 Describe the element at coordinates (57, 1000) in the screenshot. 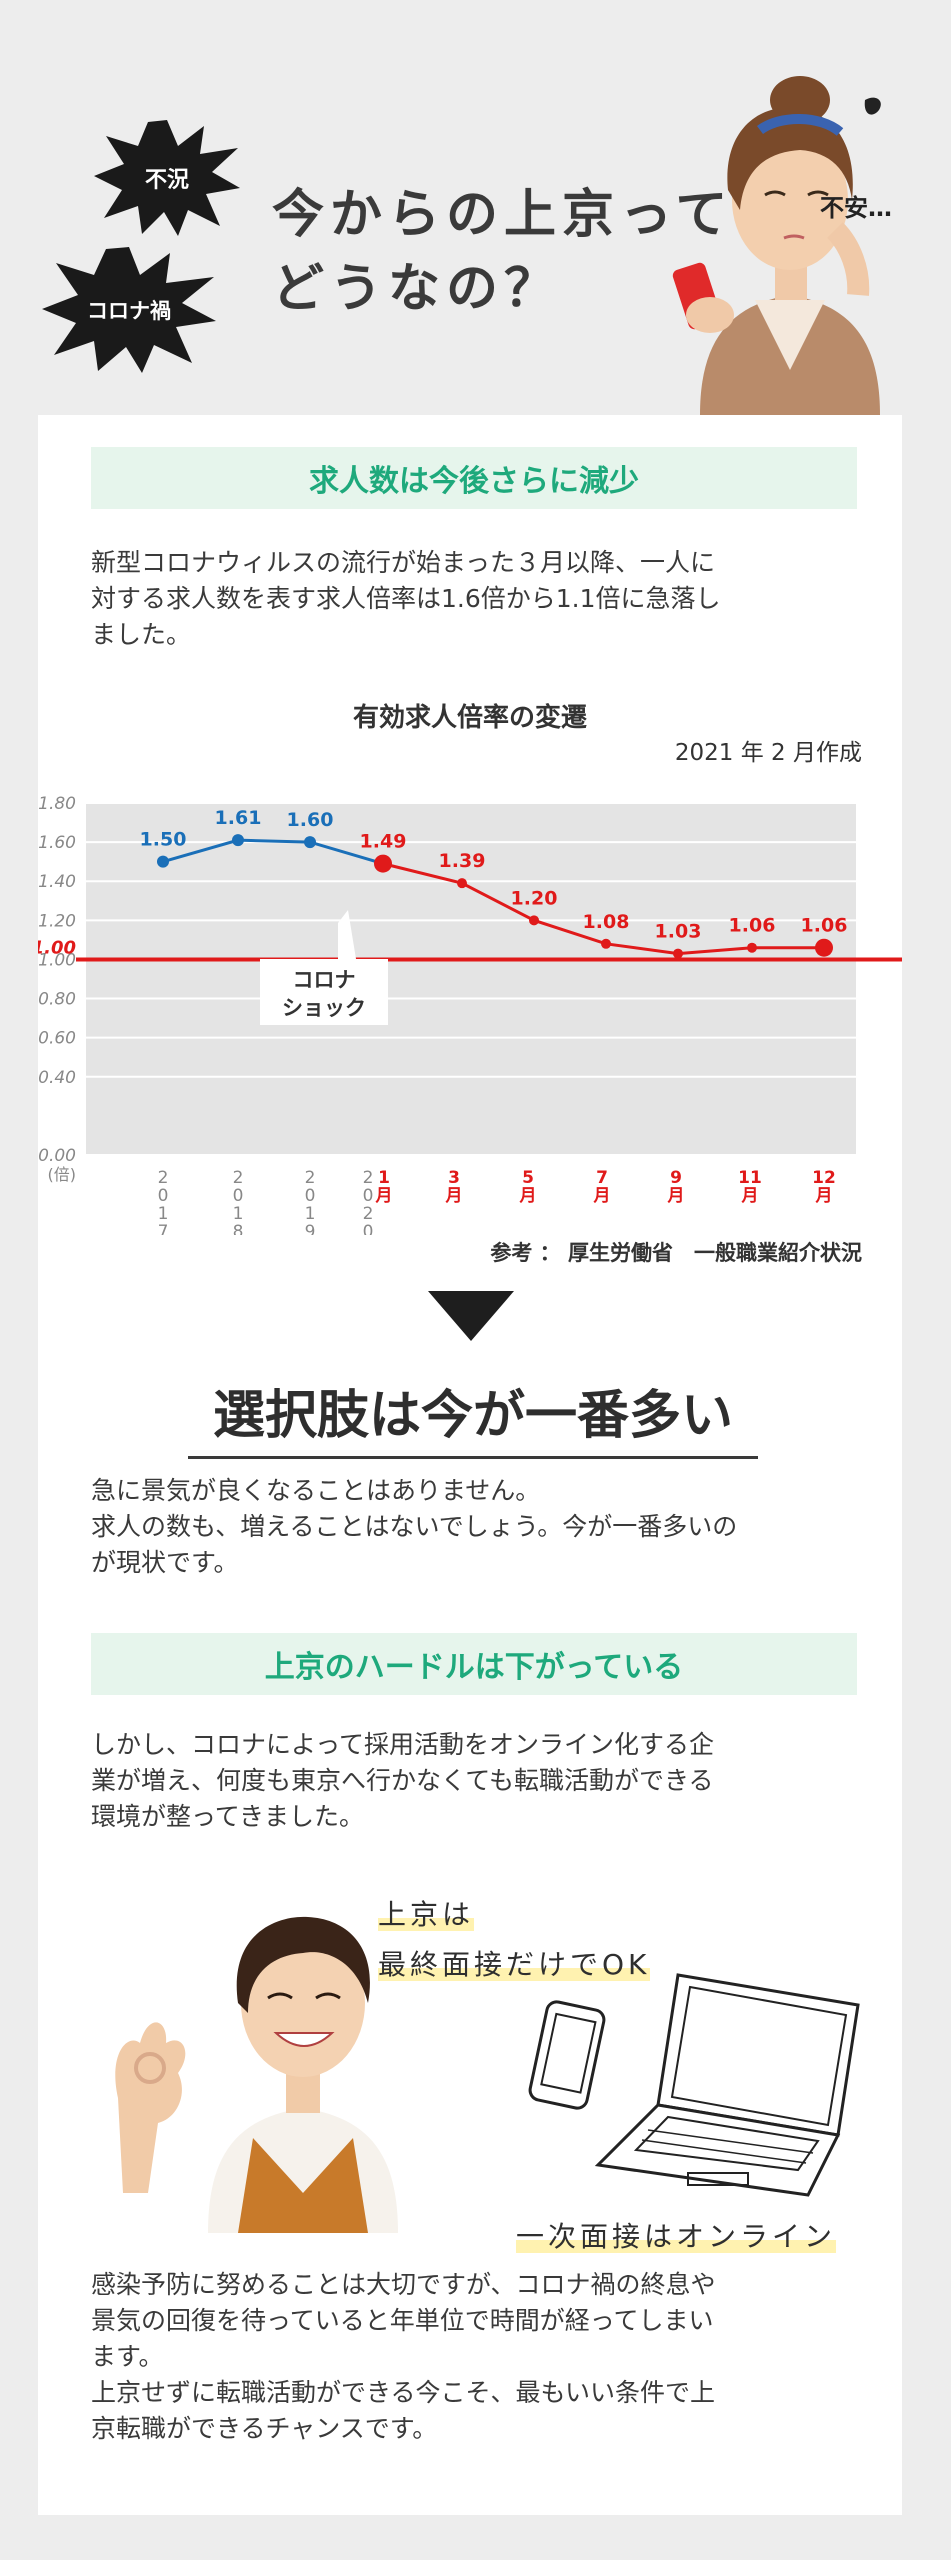

I see `chart-y-tick-label: 0.80` at that location.